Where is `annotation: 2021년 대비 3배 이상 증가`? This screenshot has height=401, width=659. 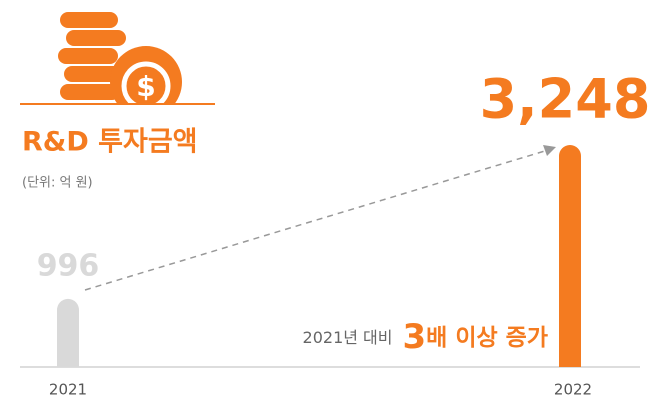
annotation: 2021년 대비 3배 이상 증가 is located at coordinates (425, 337).